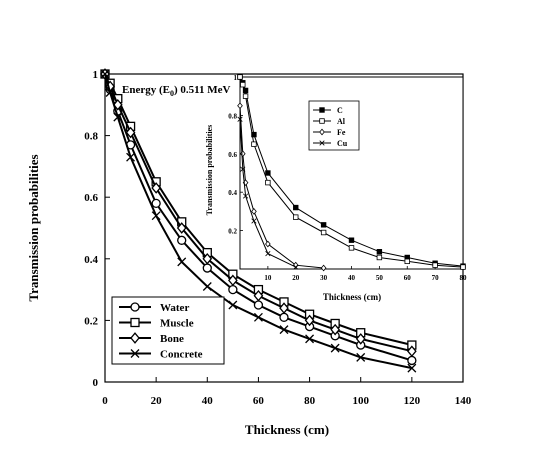  I want to click on inset-legend-item-c: C, so click(328, 110).